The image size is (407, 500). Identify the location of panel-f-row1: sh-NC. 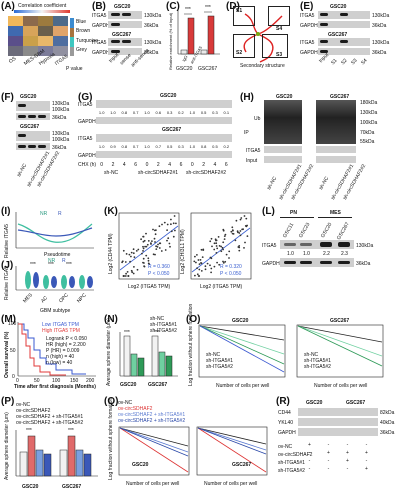
(22, 170).